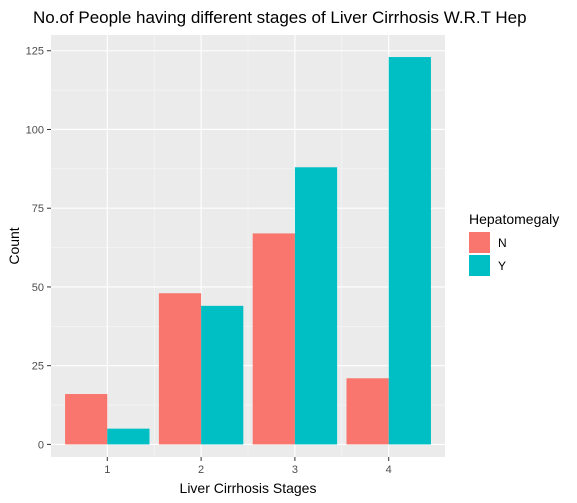 Image resolution: width=577 pixels, height=503 pixels. I want to click on y-tick-label: 50, so click(38, 288).